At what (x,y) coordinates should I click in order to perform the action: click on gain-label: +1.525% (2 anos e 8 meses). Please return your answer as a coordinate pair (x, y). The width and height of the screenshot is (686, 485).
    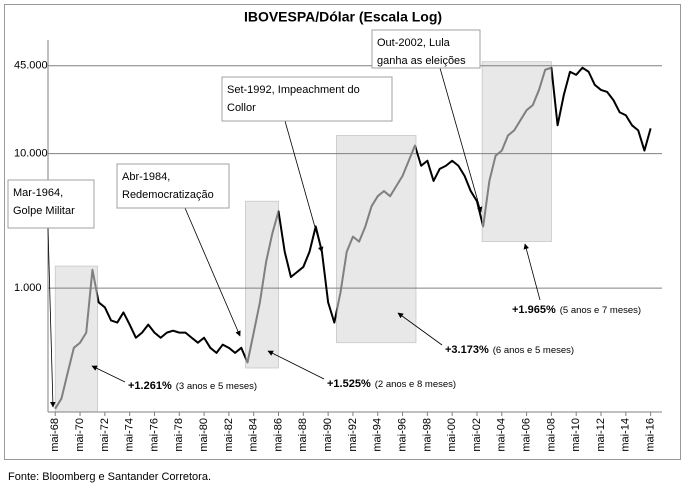
    Looking at the image, I should click on (391, 384).